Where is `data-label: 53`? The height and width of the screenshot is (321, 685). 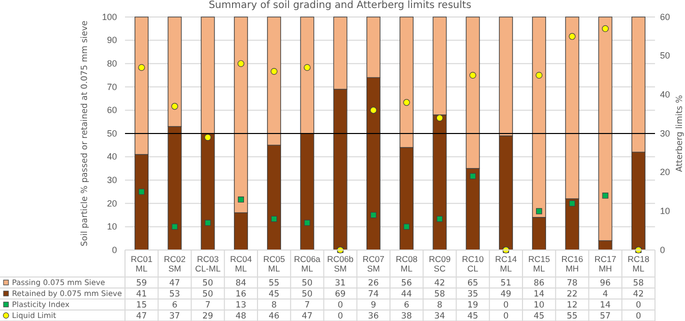
data-label: 53 is located at coordinates (174, 294).